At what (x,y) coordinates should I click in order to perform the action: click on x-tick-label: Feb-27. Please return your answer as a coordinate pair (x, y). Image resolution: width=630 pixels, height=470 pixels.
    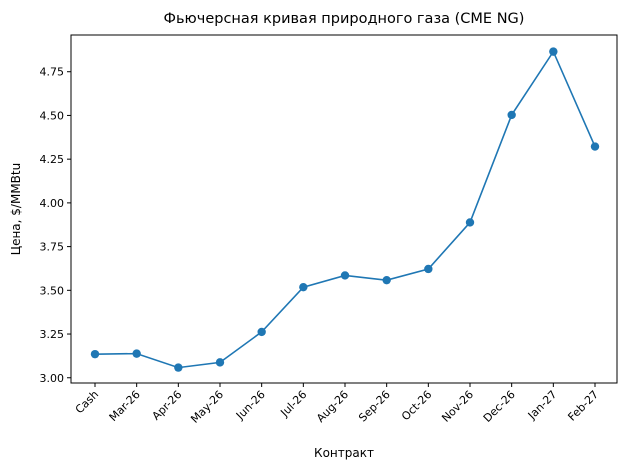
    Looking at the image, I should click on (583, 406).